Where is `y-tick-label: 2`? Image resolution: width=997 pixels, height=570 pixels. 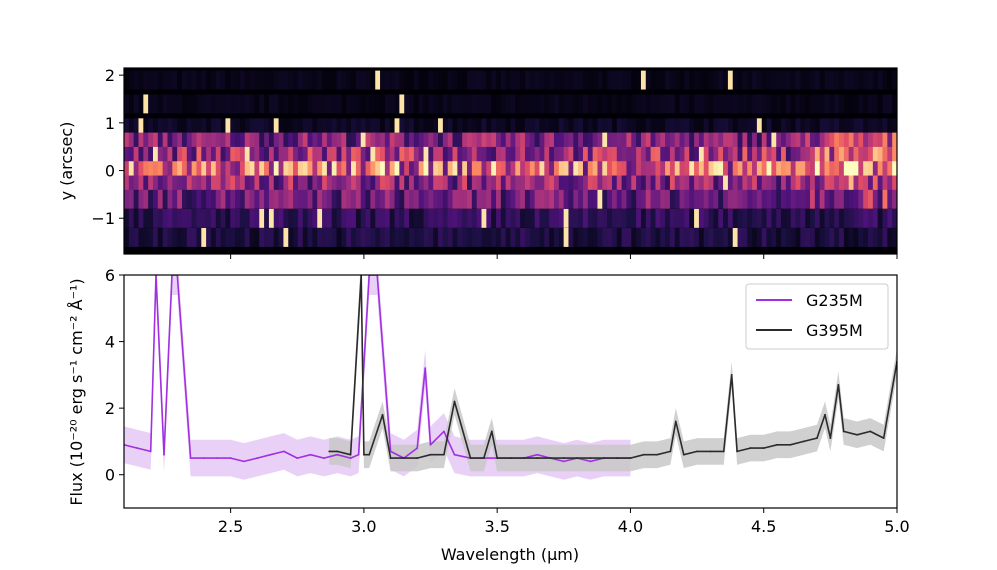
y-tick-label: 2 is located at coordinates (110, 408).